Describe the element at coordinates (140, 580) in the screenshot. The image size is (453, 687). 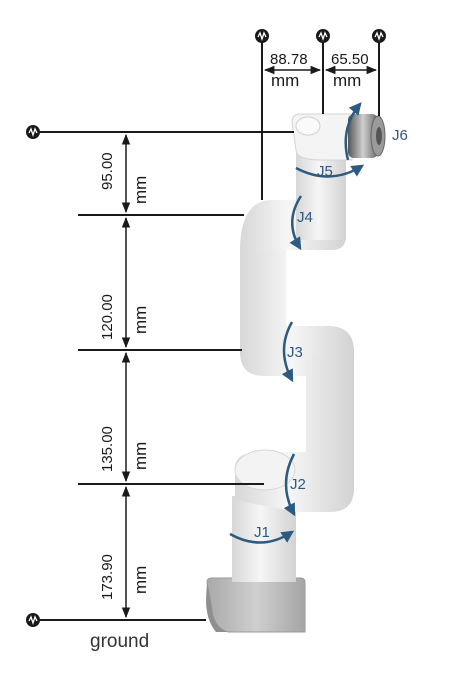
I see `dim-unit-173: mm` at that location.